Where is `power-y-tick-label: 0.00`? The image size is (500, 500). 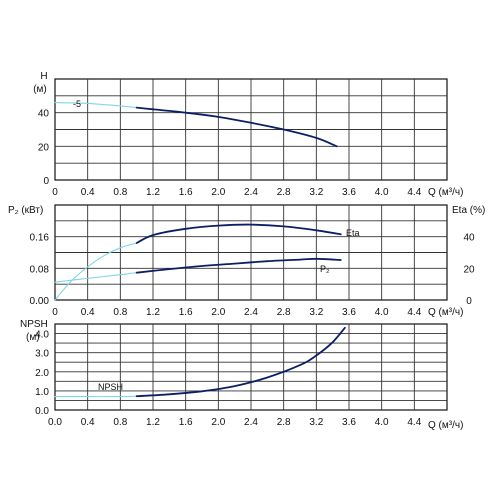 power-y-tick-label: 0.00 is located at coordinates (40, 301).